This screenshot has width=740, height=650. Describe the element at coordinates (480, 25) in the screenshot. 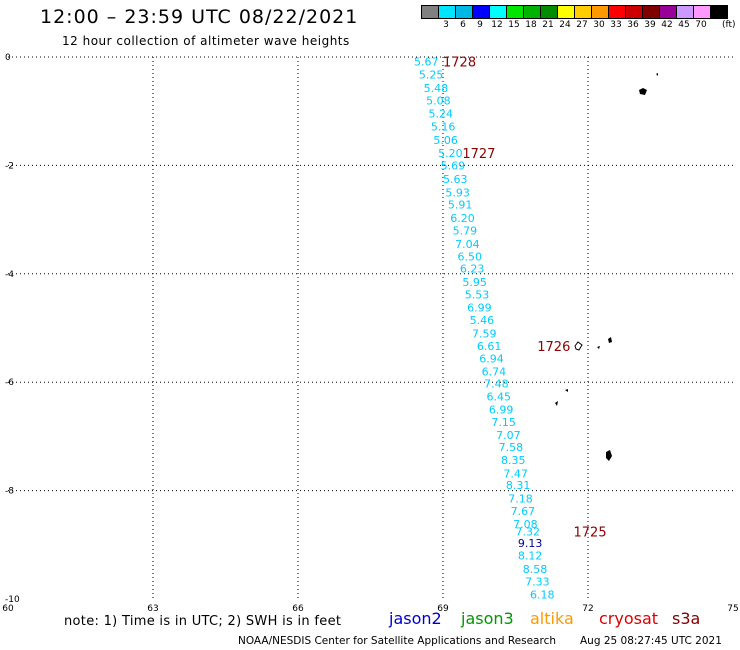

I see `legend-label: 9` at that location.